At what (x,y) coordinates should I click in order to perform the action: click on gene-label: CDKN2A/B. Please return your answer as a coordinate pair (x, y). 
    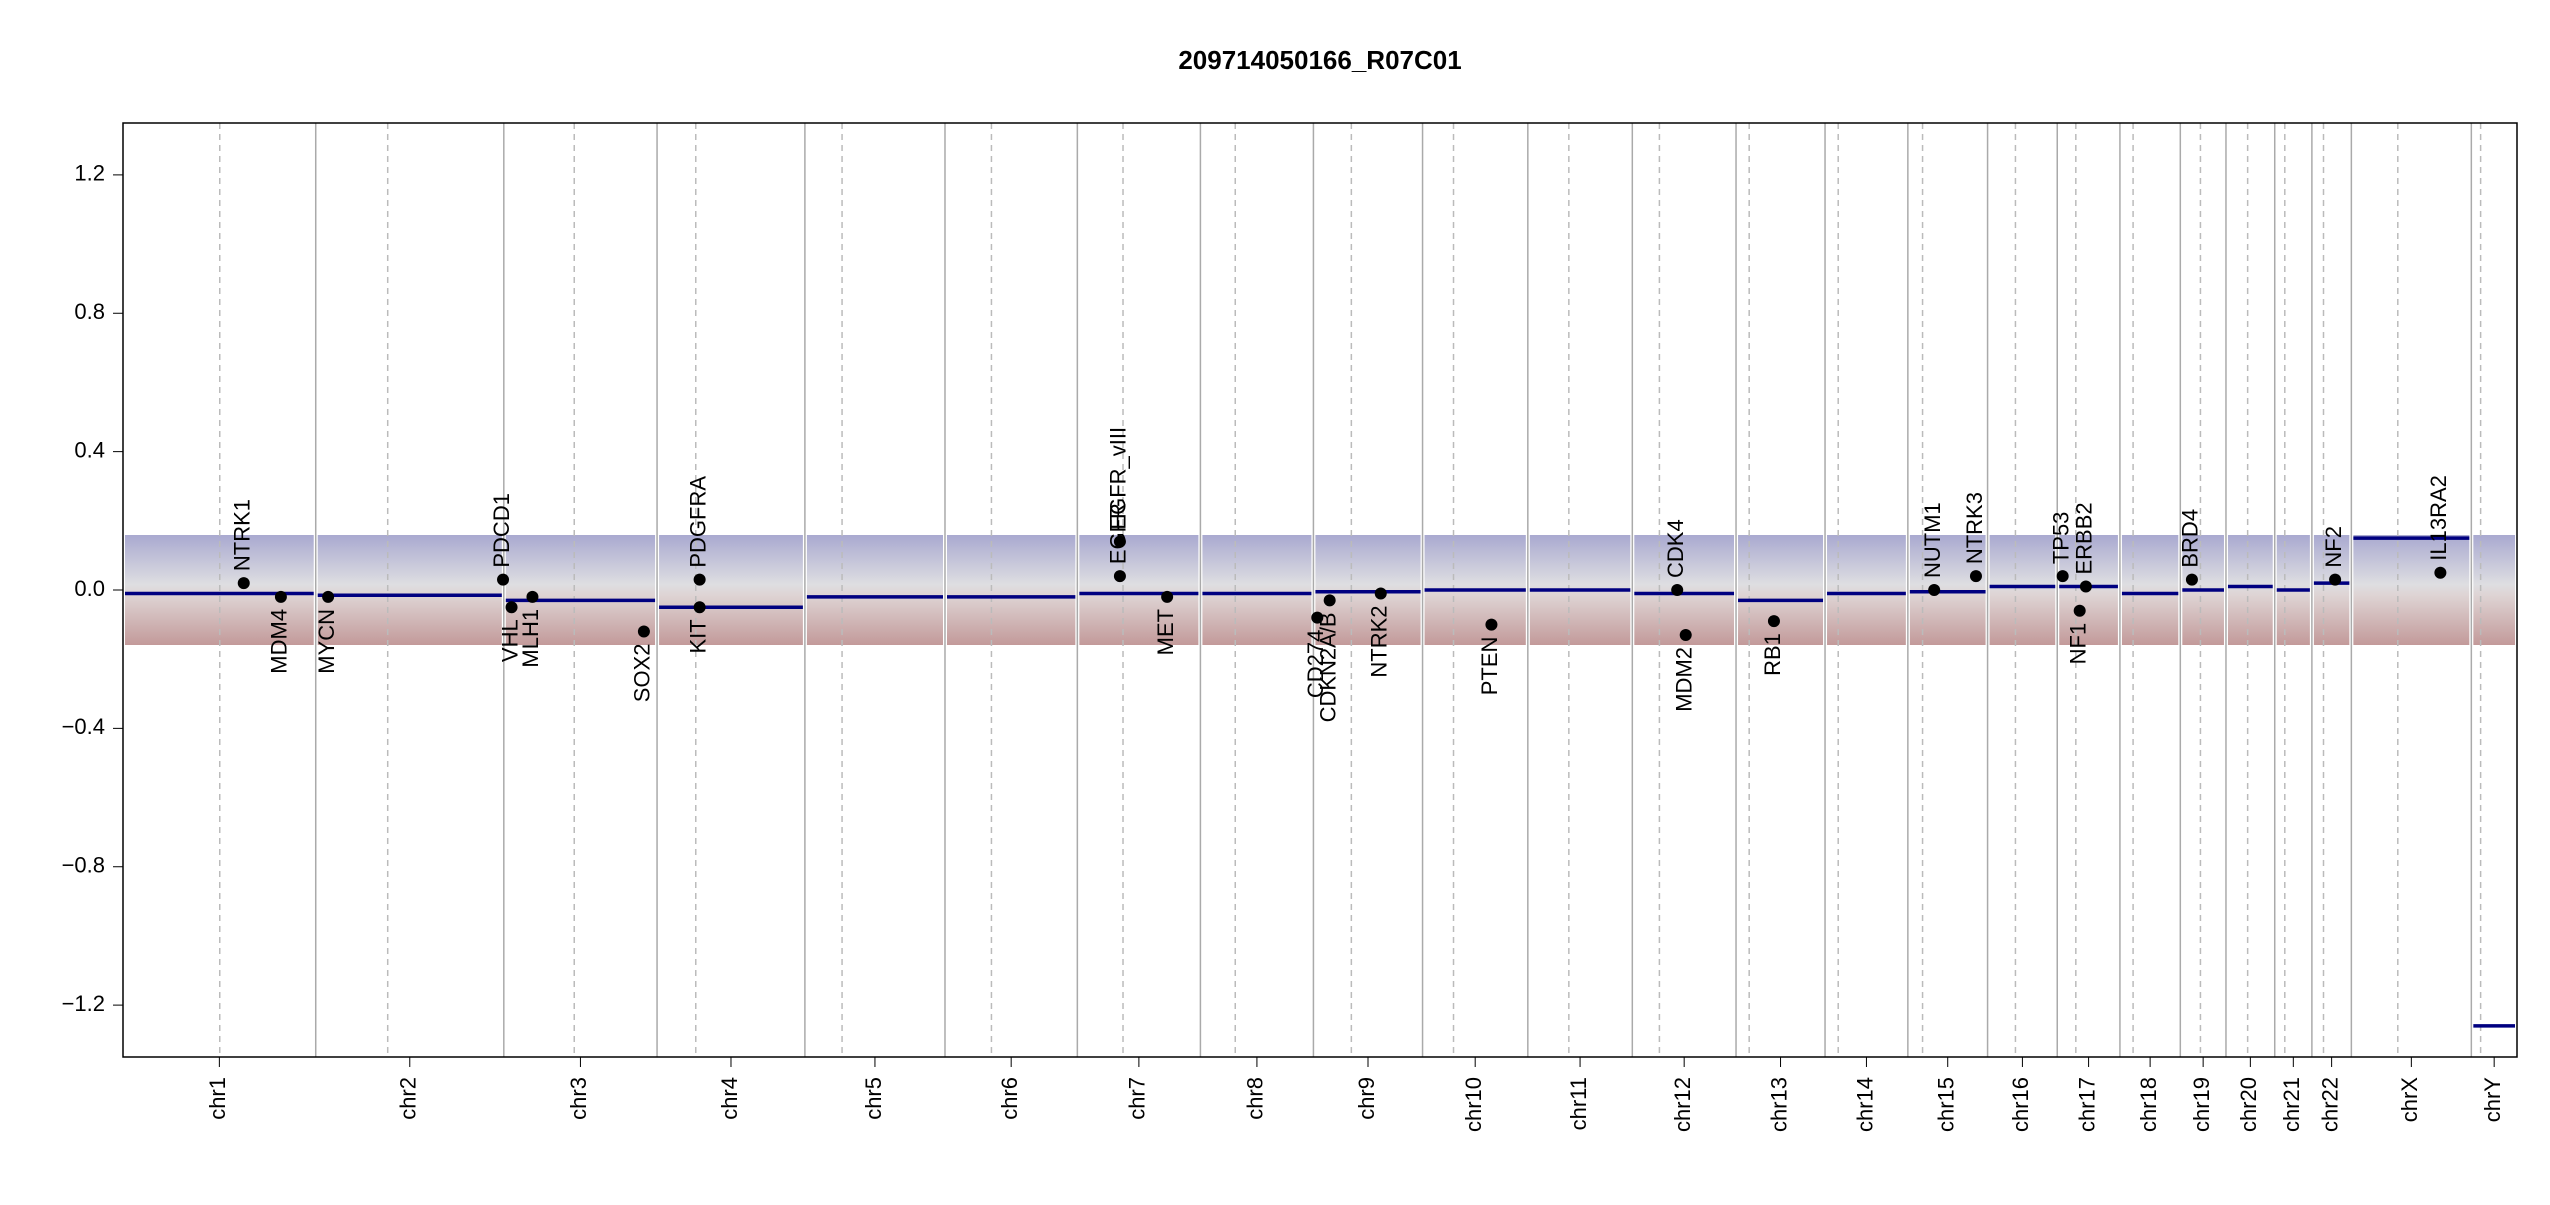
    Looking at the image, I should click on (1327, 667).